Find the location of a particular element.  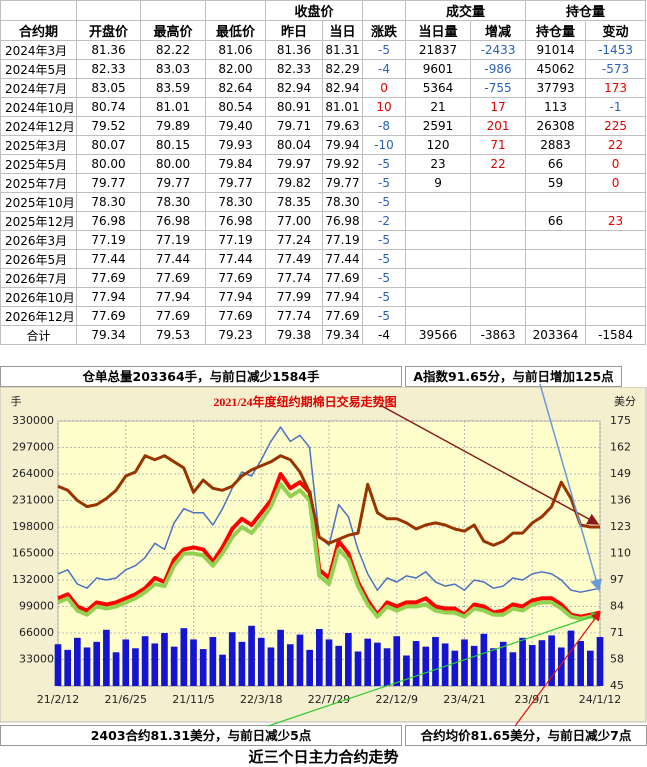

table-cell: 0 is located at coordinates (616, 164).